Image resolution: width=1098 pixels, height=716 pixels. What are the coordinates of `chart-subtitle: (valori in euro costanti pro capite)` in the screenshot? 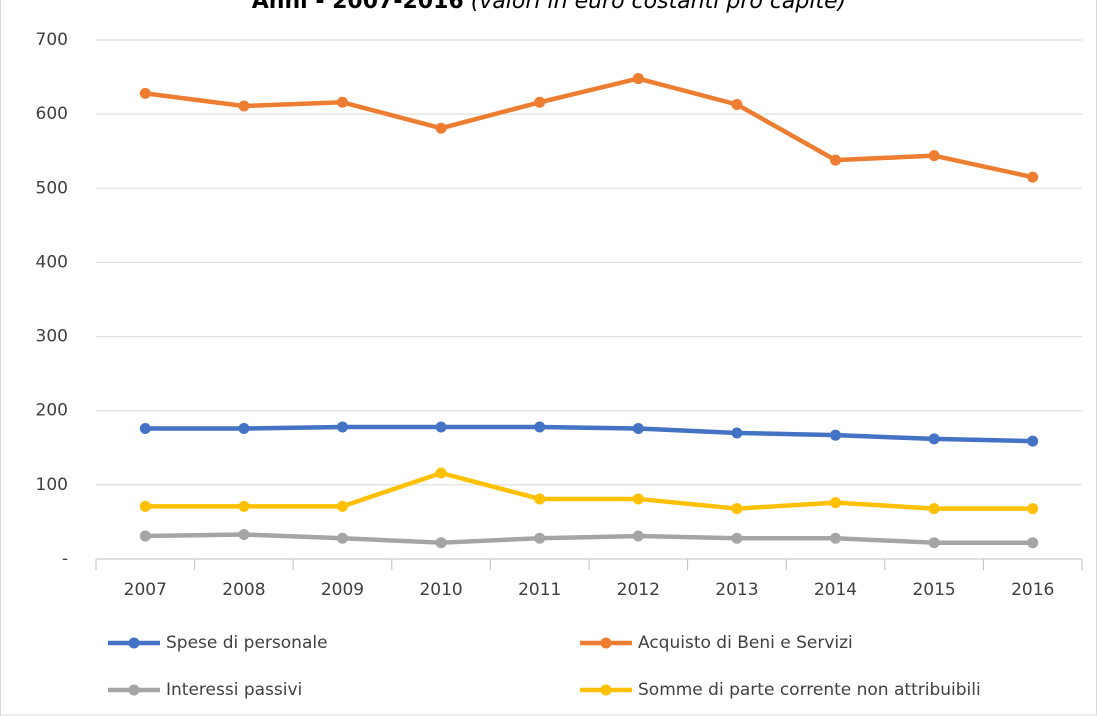 It's located at (659, 7).